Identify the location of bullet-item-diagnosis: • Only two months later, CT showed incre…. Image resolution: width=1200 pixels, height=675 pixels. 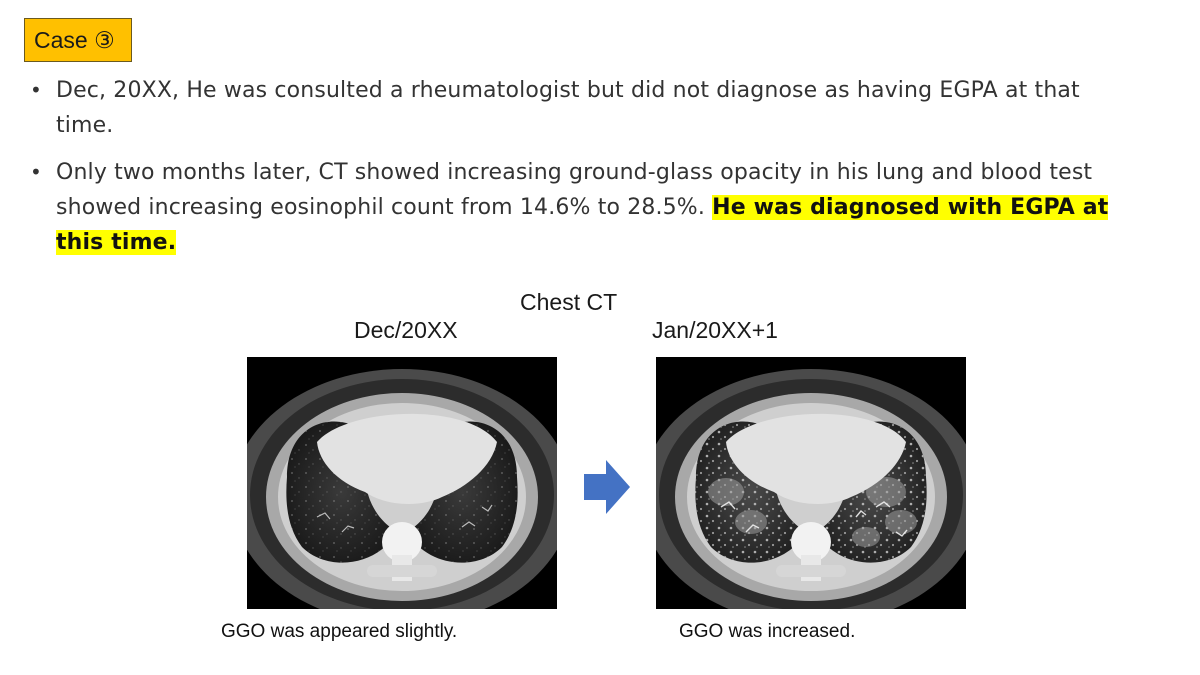
(585, 207).